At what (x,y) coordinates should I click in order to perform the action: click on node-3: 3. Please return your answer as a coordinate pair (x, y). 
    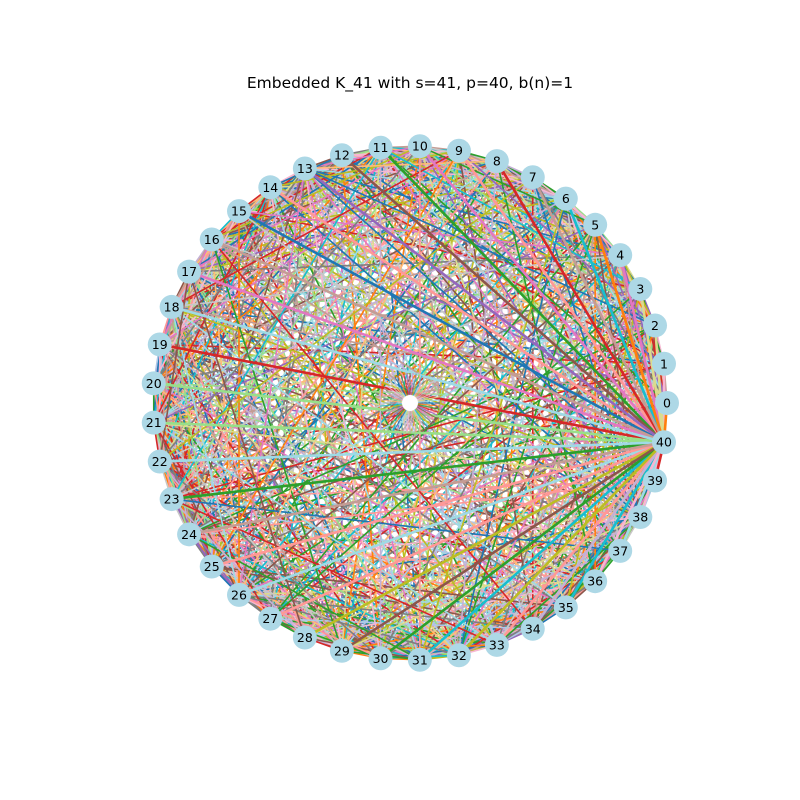
    Looking at the image, I should click on (640, 288).